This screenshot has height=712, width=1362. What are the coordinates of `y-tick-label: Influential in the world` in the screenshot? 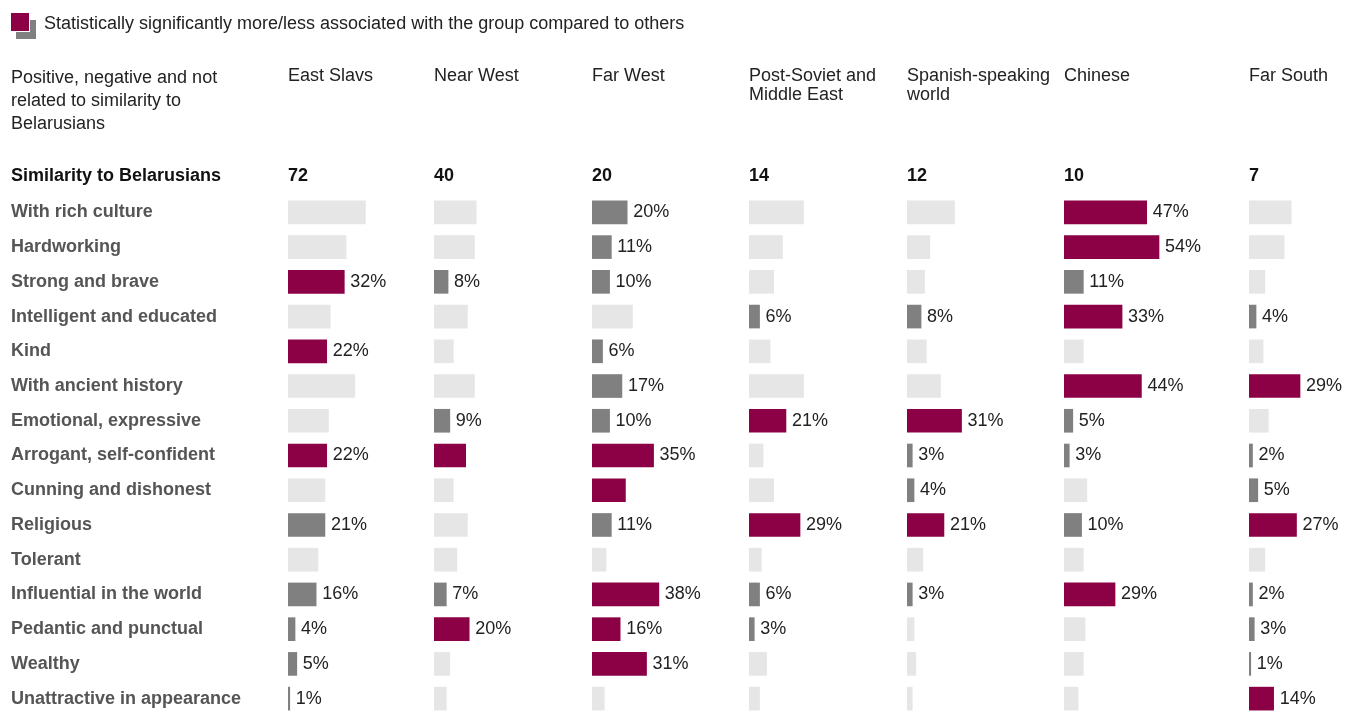 It's located at (106, 593).